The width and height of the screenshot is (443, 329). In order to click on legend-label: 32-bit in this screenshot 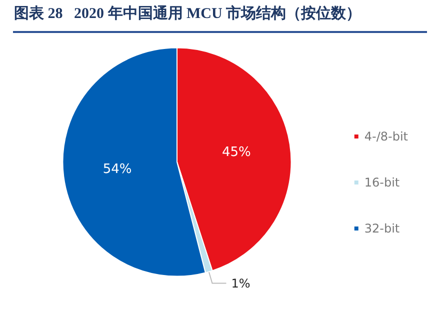, I will do `click(382, 229)`.